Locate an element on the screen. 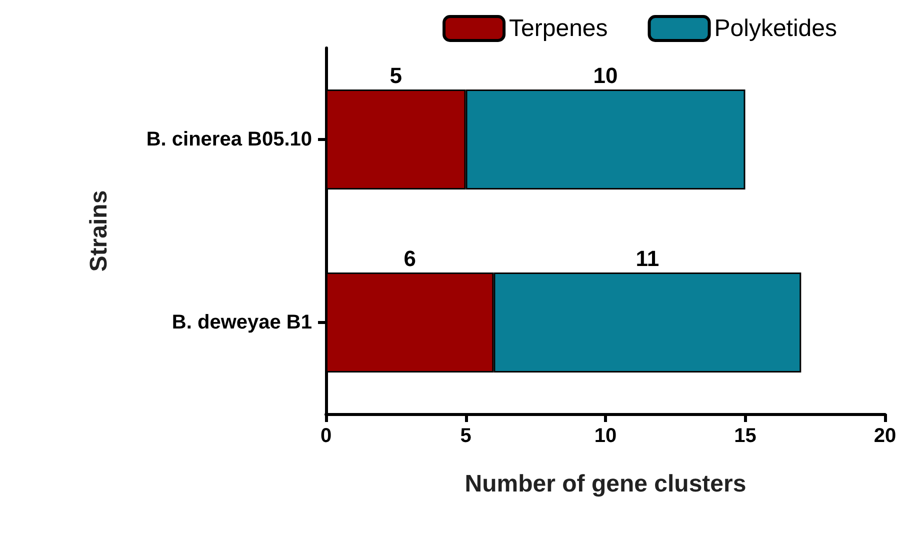 The width and height of the screenshot is (910, 535). data-label: 5 is located at coordinates (396, 75).